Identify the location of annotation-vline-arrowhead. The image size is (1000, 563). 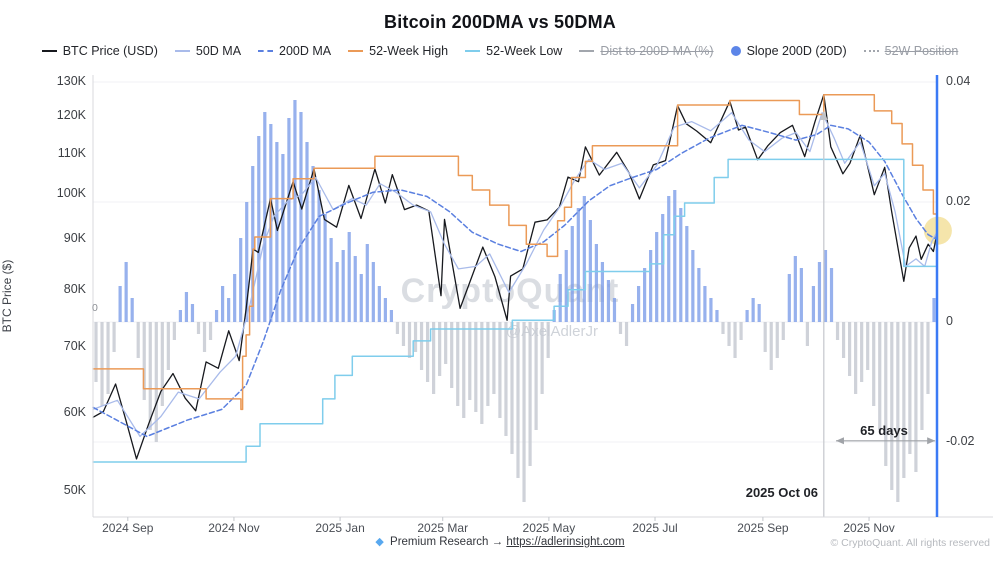
(823, 115).